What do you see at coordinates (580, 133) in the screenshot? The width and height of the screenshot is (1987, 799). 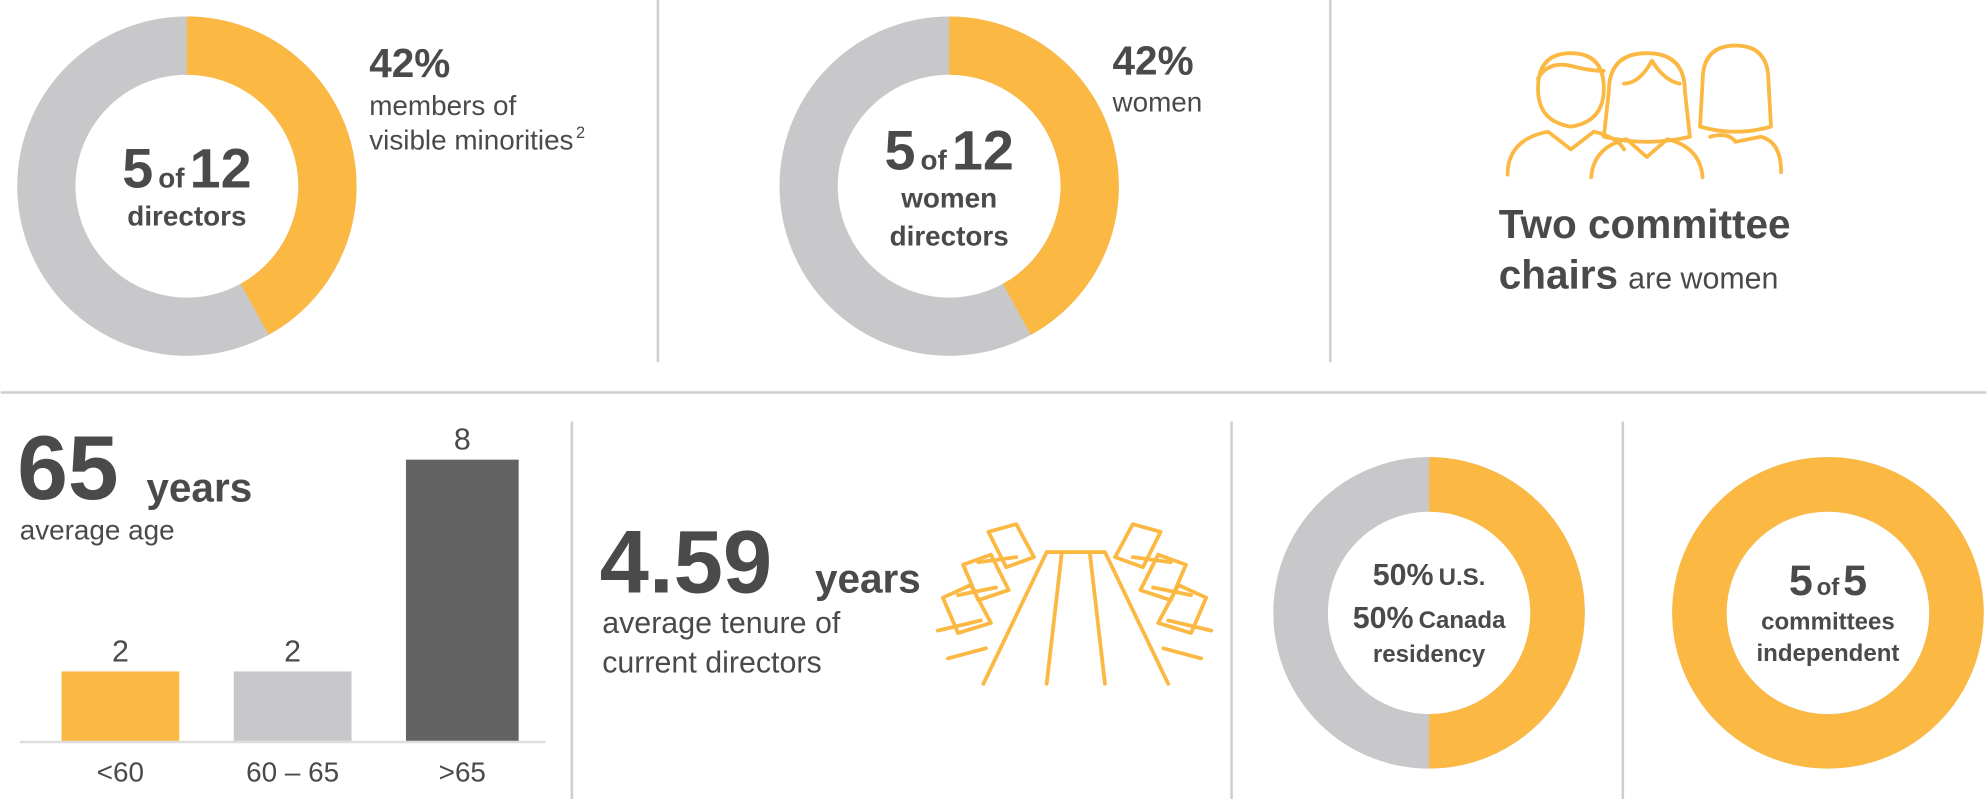 I see `footnote: 2` at bounding box center [580, 133].